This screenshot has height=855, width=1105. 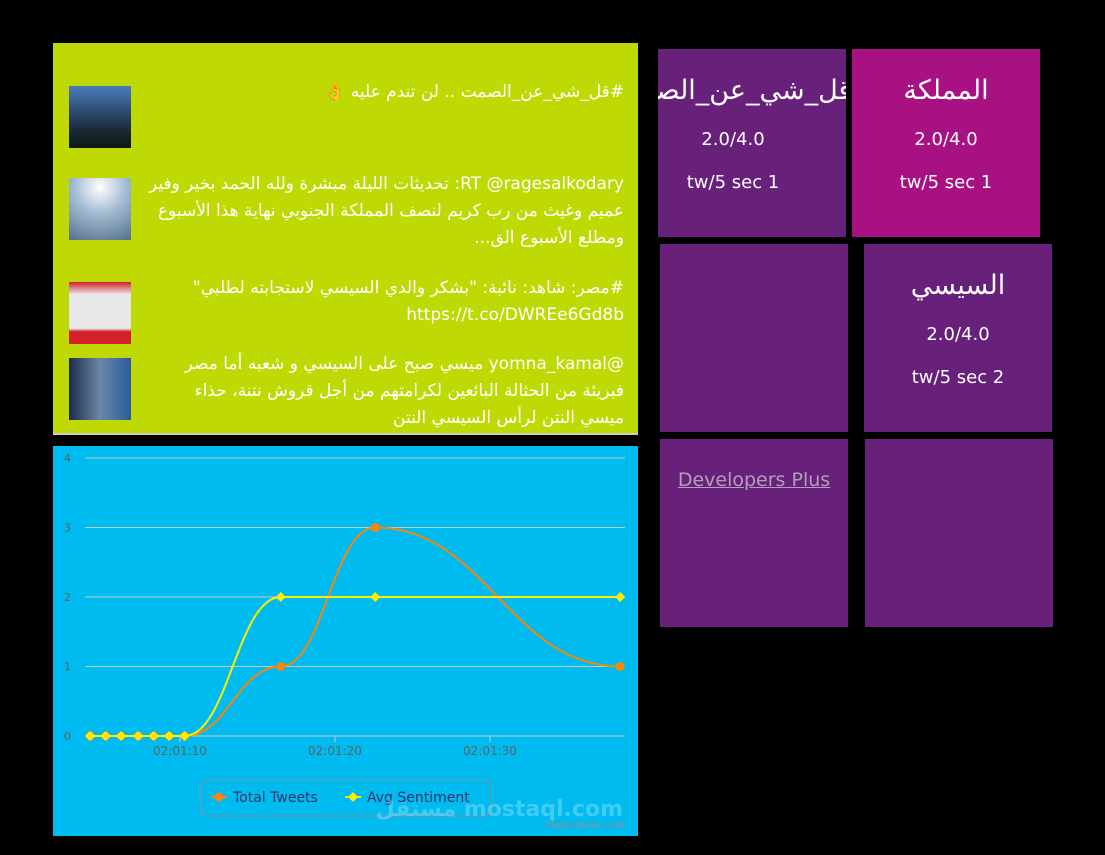 I want to click on legend-item-1: Avg Sentiment, so click(x=418, y=798).